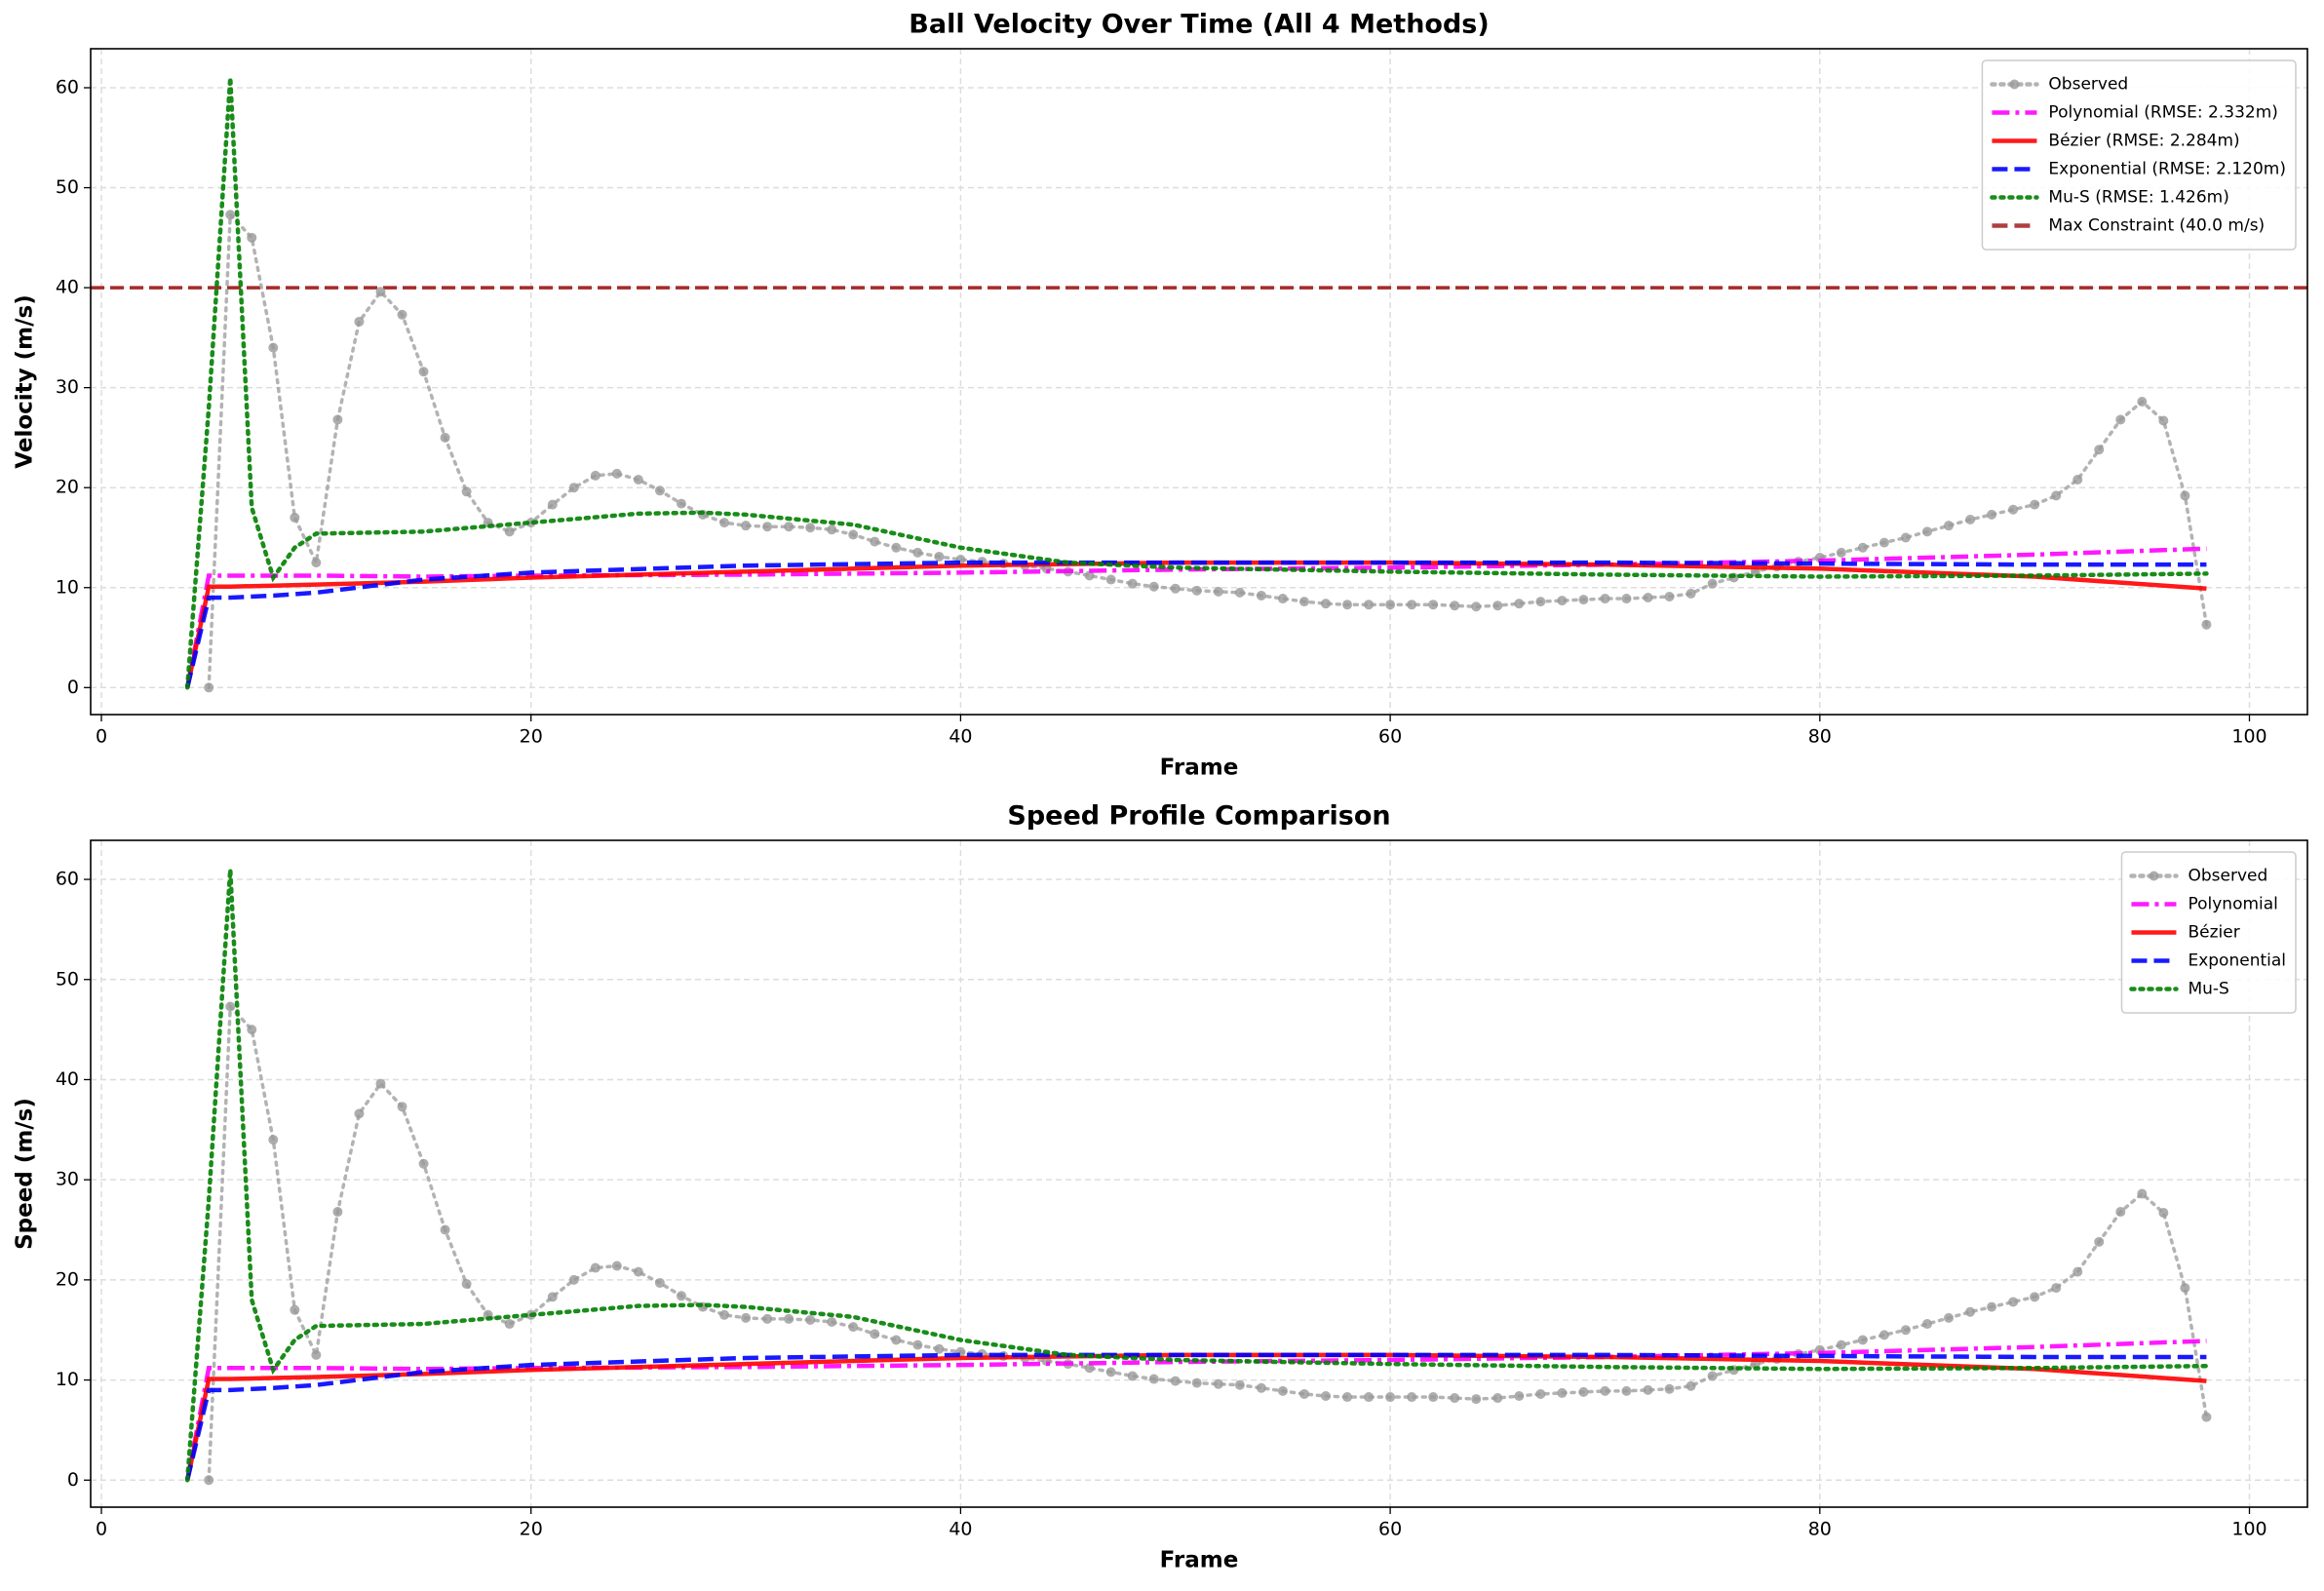 Image resolution: width=2324 pixels, height=1591 pixels. What do you see at coordinates (67, 387) in the screenshot?
I see `y-tick-label: 30` at bounding box center [67, 387].